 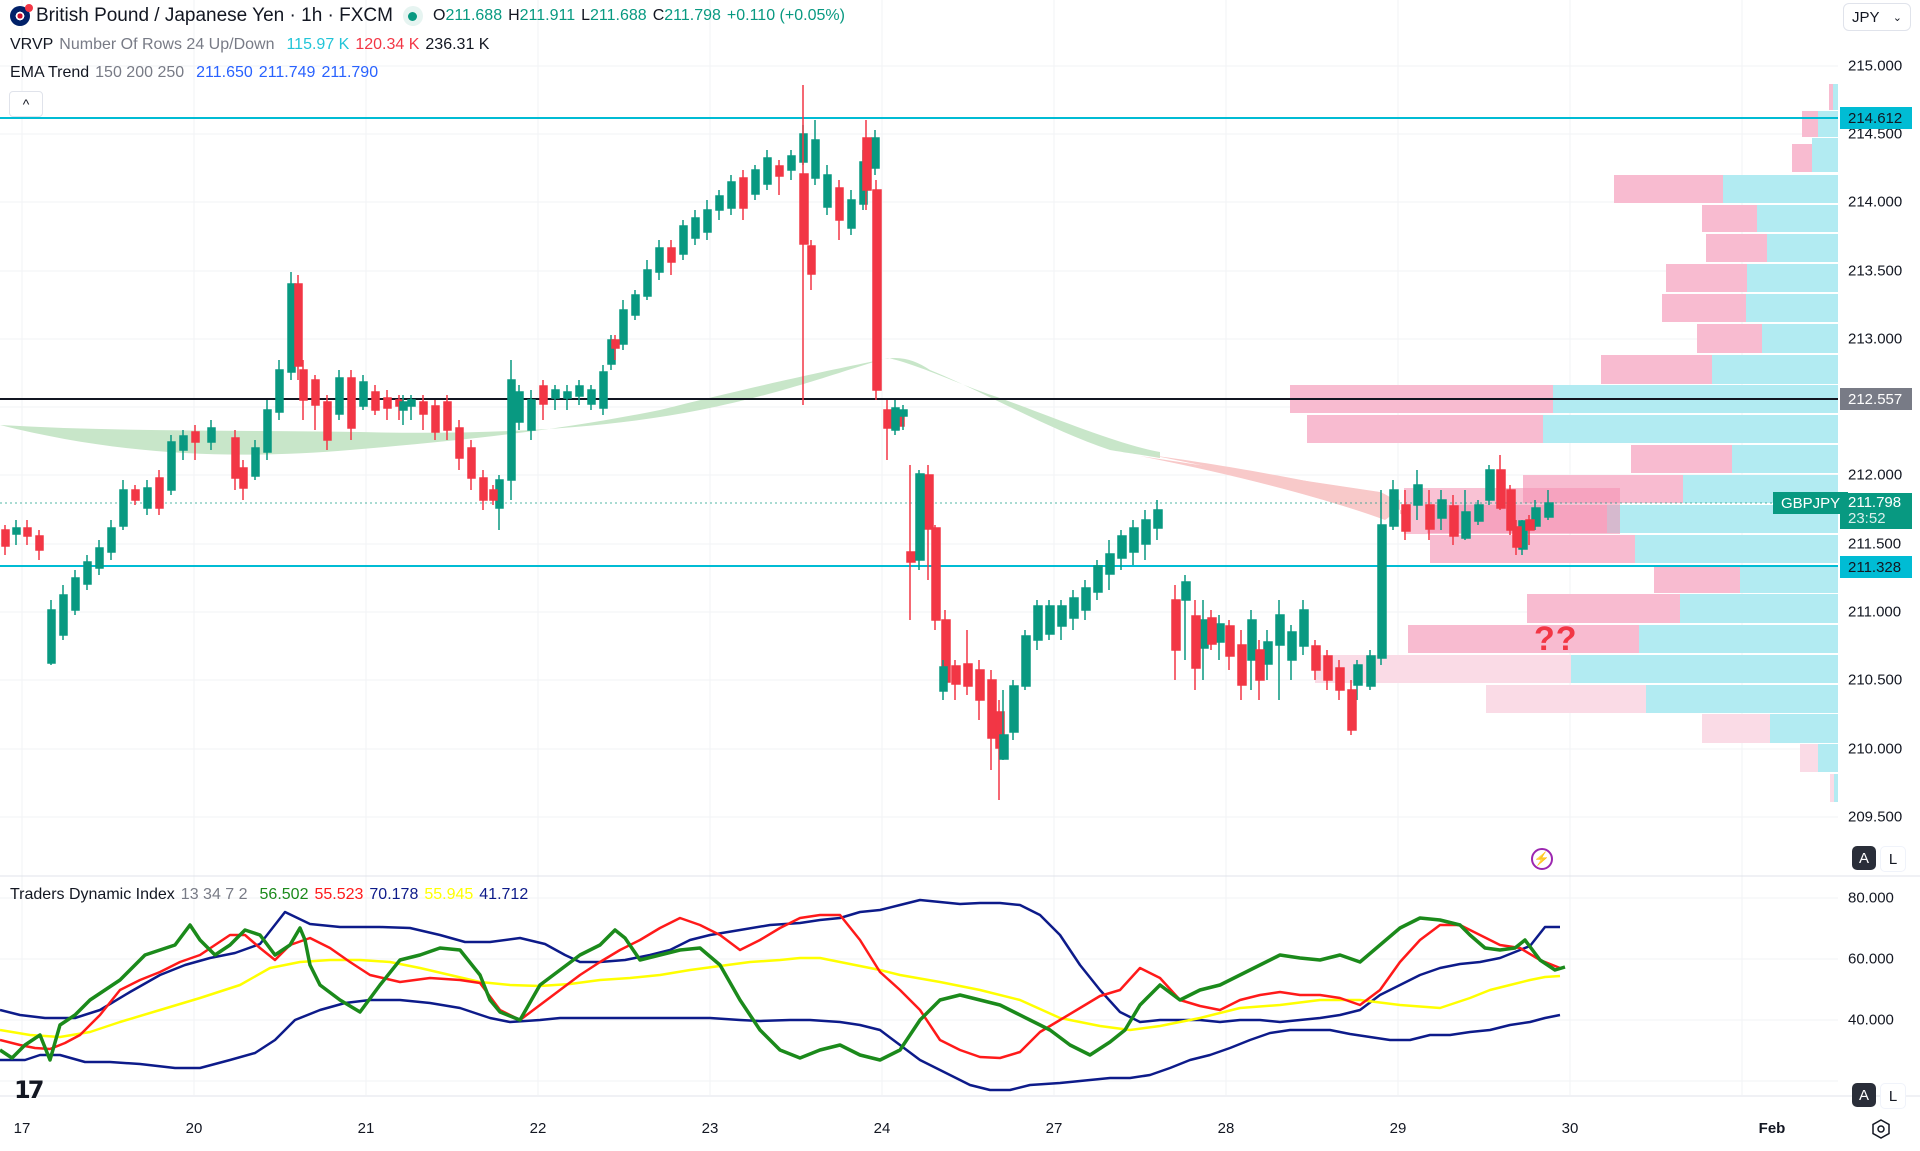 What do you see at coordinates (1893, 1096) in the screenshot?
I see `log-scale-button-tdi: L` at bounding box center [1893, 1096].